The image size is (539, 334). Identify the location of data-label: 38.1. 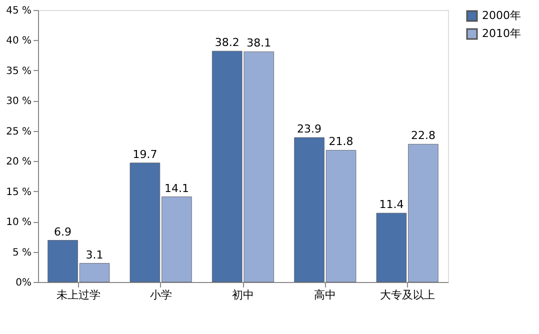
(259, 43).